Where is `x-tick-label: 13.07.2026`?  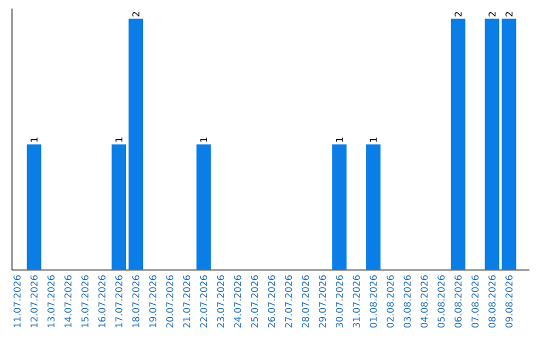 x-tick-label: 13.07.2026 is located at coordinates (51, 301).